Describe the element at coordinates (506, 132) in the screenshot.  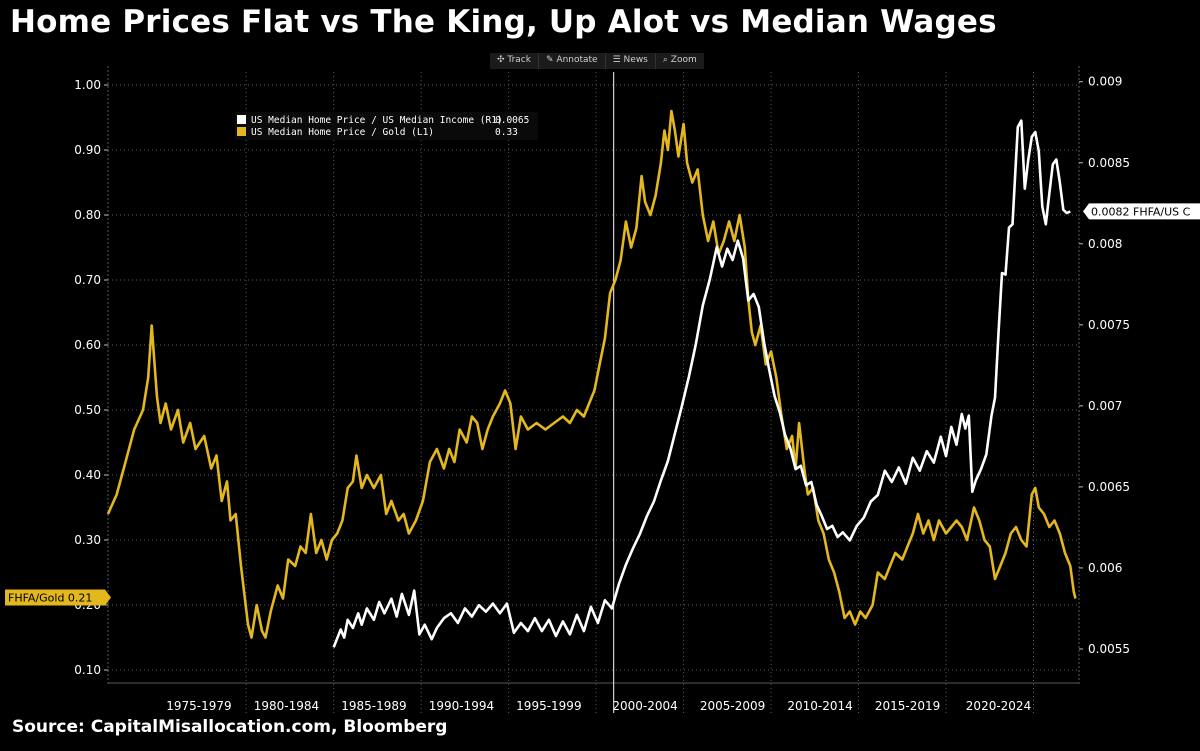
I see `legend-value: 0.33` at that location.